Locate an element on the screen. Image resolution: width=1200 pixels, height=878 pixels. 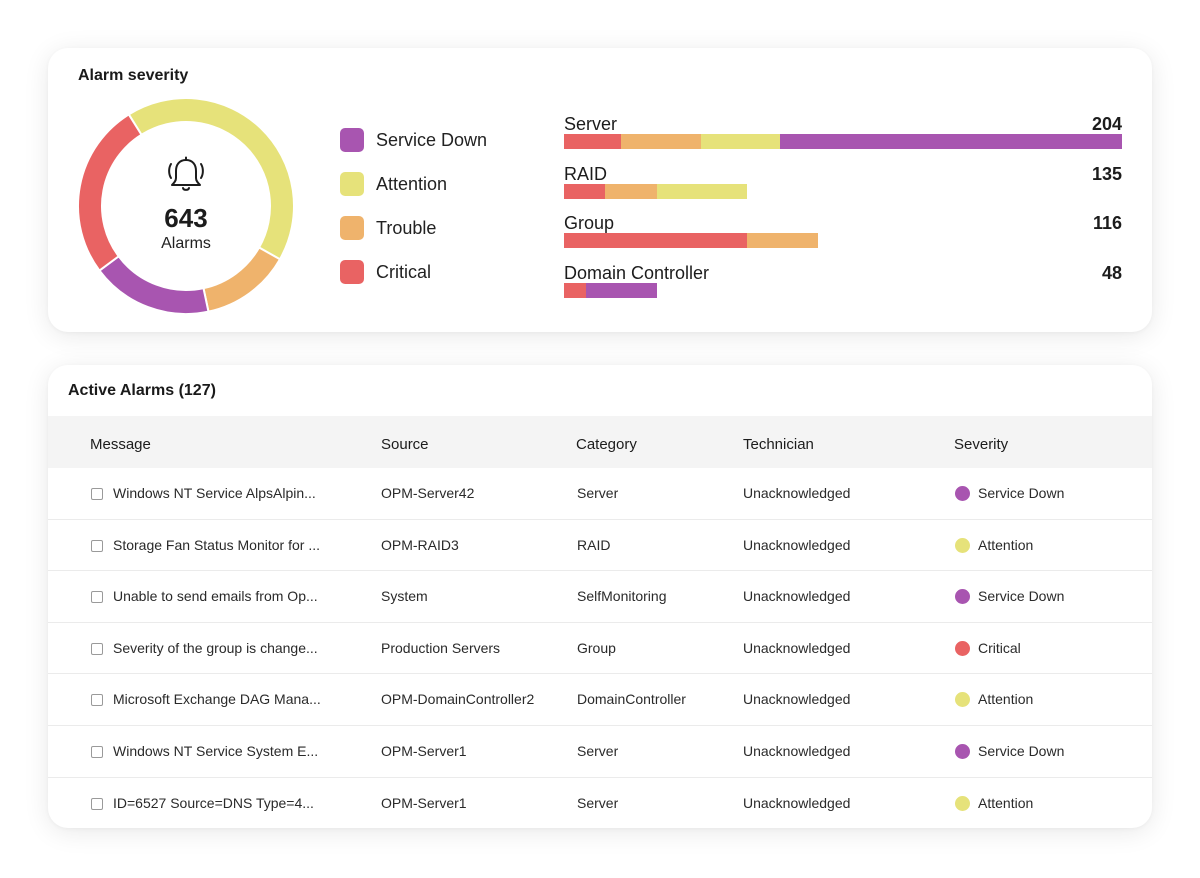
legend-label: Critical is located at coordinates (404, 271).